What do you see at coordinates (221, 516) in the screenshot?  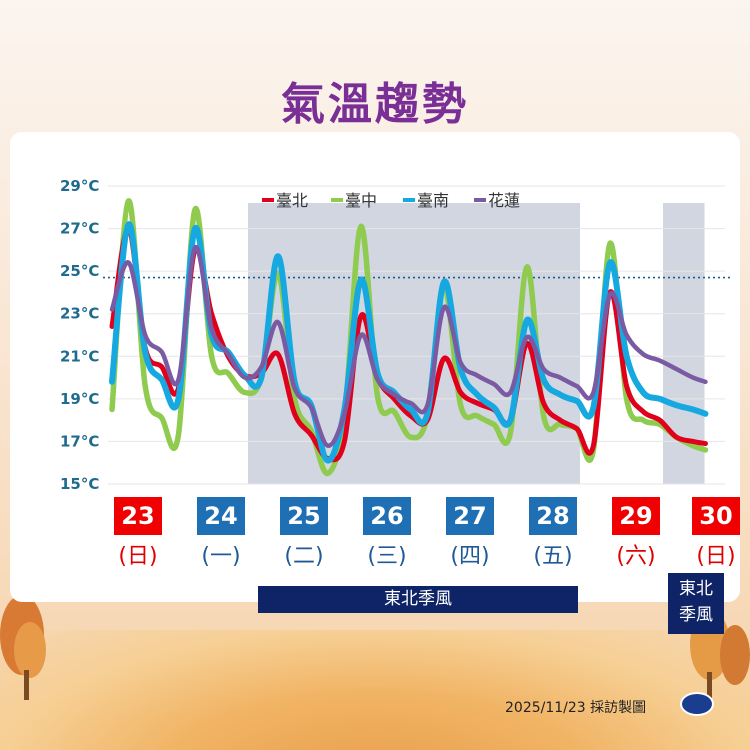 I see `date-box-24: 24` at bounding box center [221, 516].